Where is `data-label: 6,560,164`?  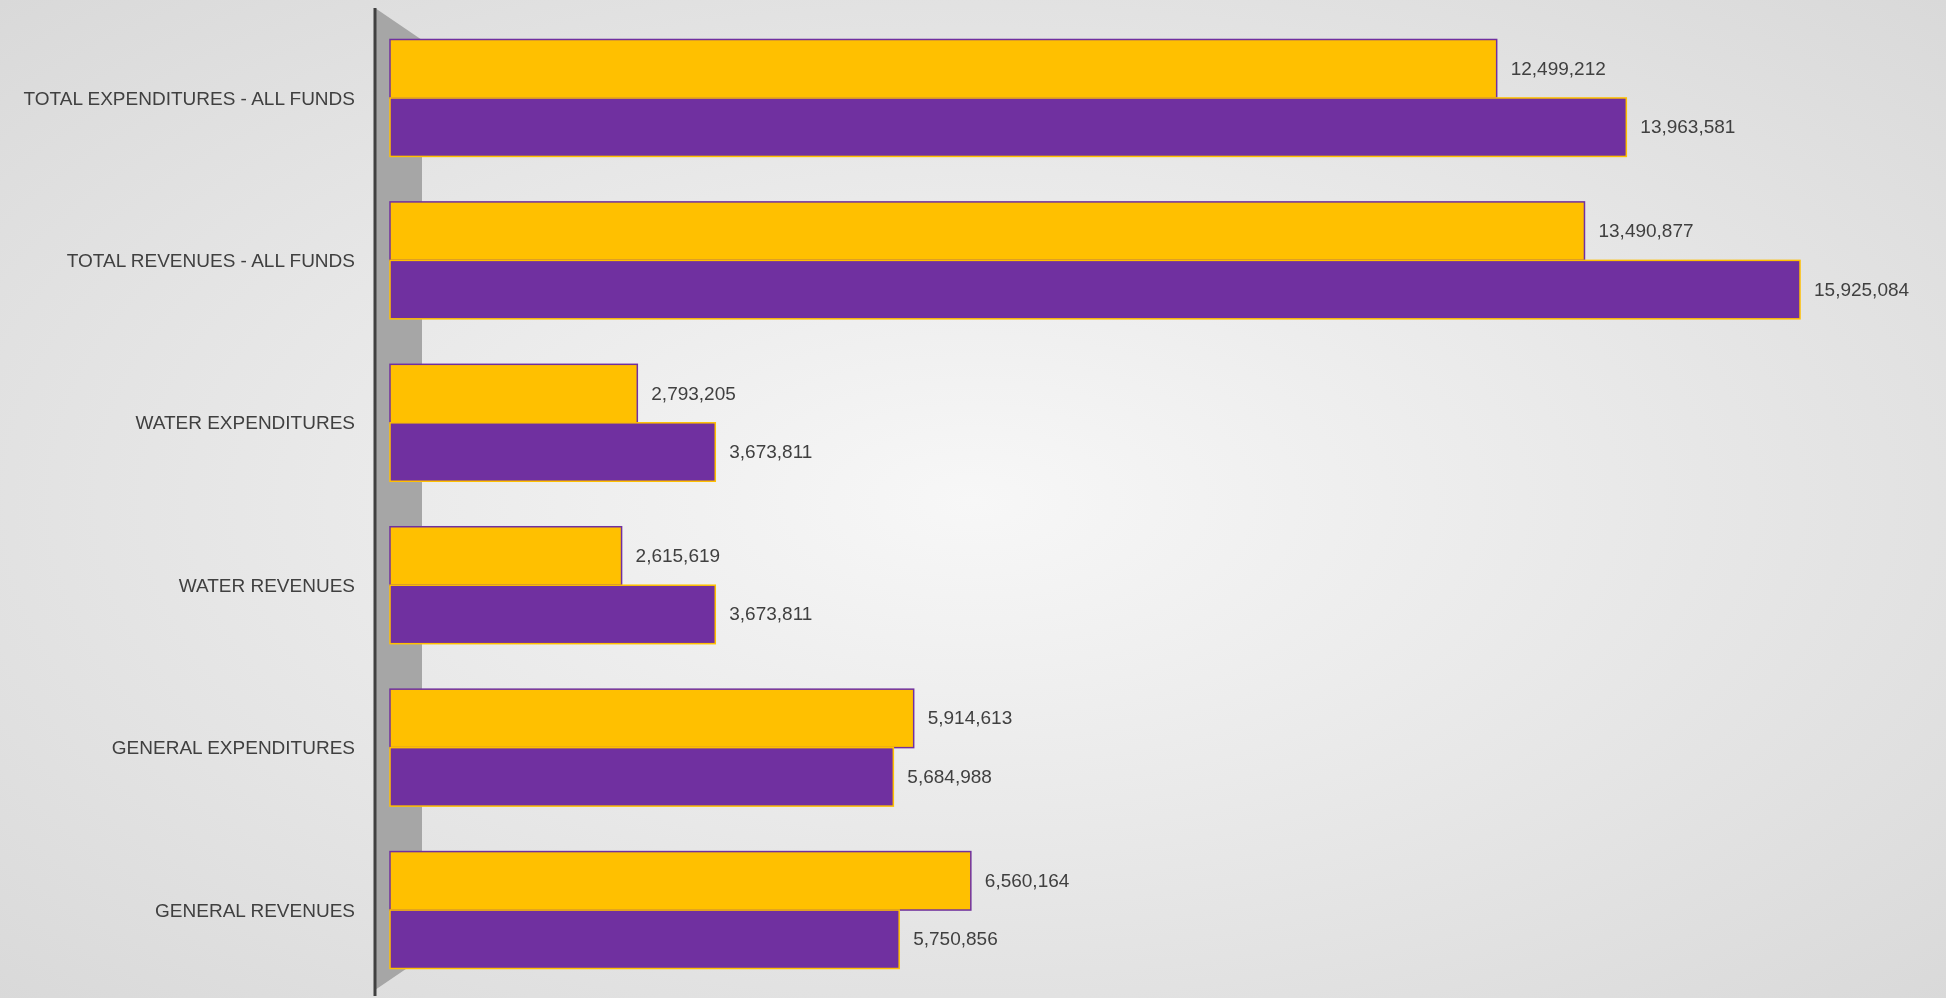
data-label: 6,560,164 is located at coordinates (1027, 880).